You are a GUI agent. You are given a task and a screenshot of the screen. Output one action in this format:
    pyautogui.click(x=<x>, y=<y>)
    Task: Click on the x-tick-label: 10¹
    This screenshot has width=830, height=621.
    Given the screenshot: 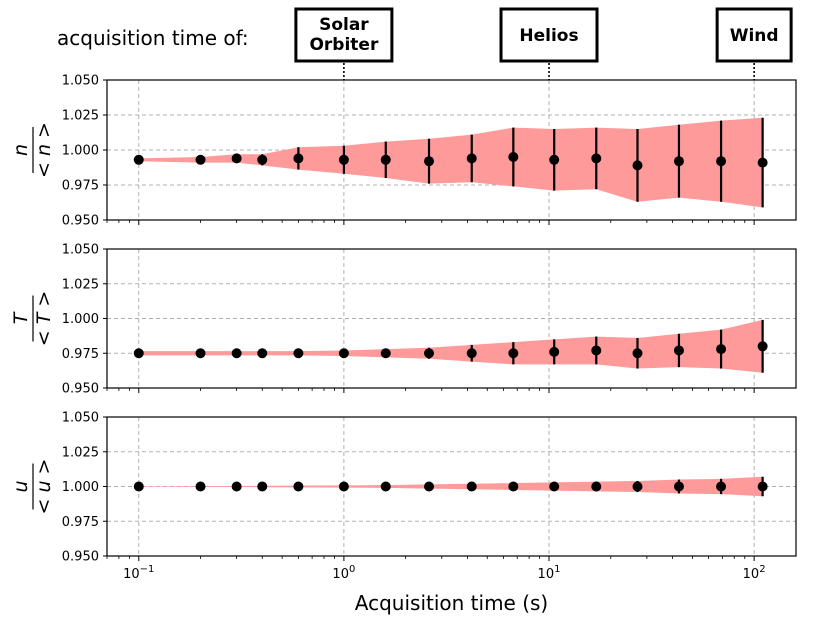 What is the action you would take?
    pyautogui.click(x=549, y=573)
    